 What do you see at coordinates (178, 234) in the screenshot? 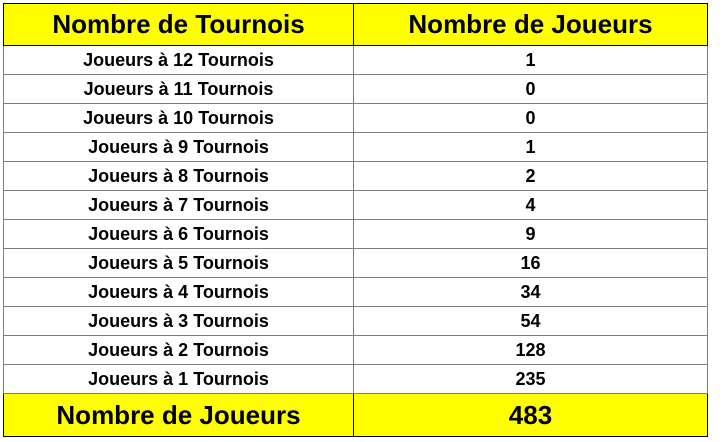
I see `row-label: Joueurs à 6 Tournois` at bounding box center [178, 234].